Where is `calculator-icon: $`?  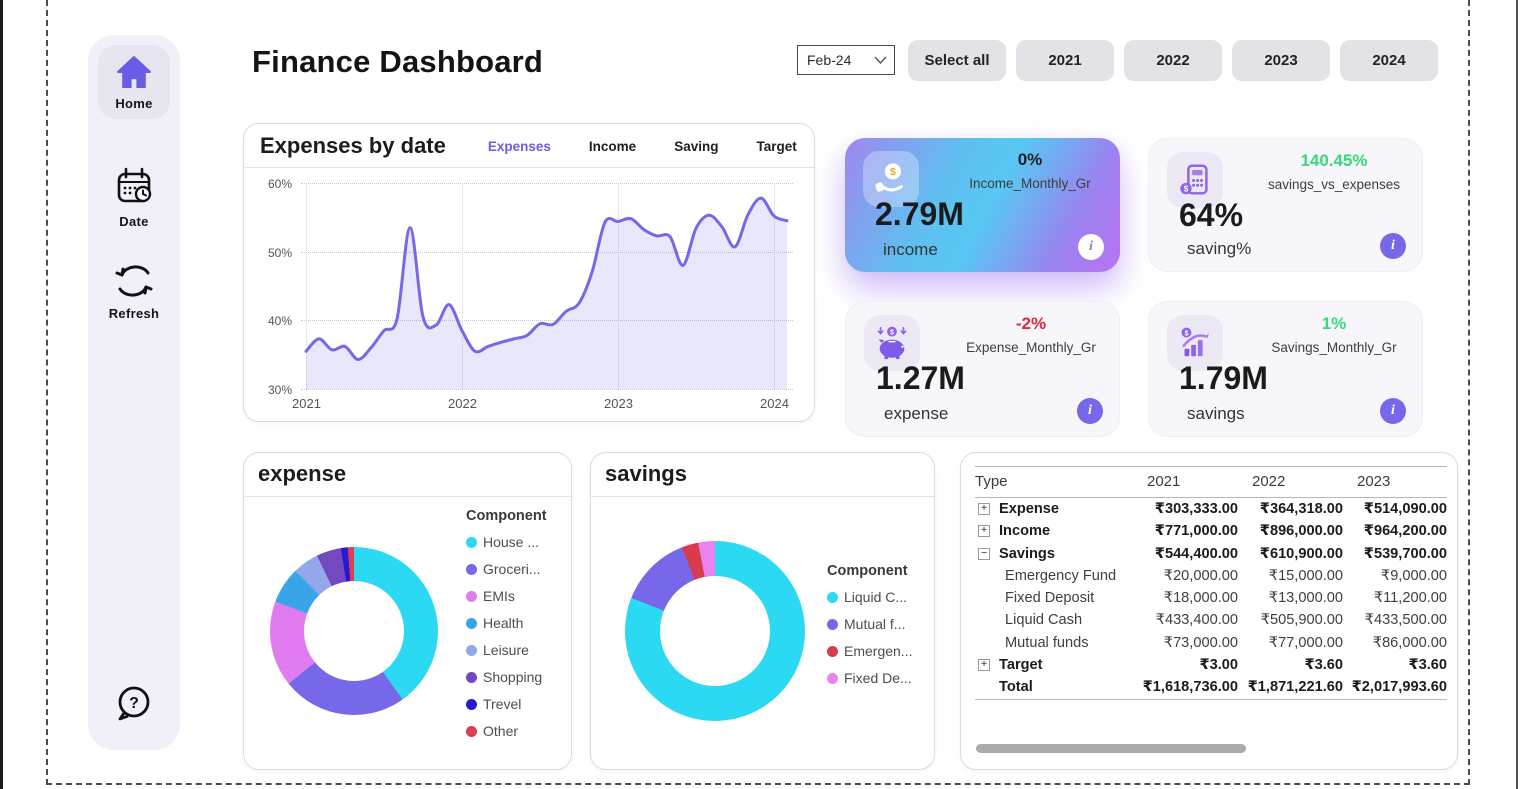 calculator-icon: $ is located at coordinates (1194, 179).